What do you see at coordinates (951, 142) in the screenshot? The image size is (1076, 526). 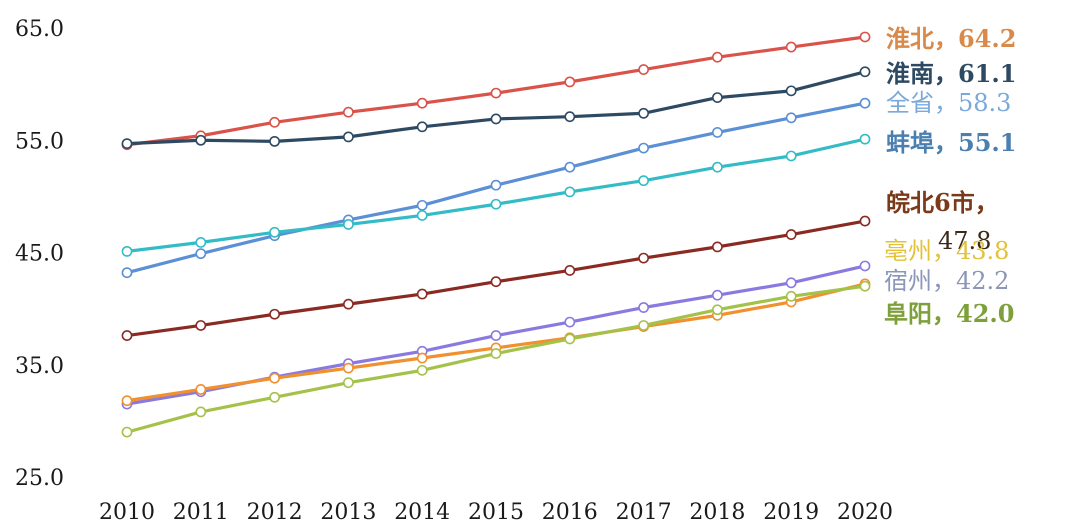 I see `end-label: 蚌埠，55.1` at bounding box center [951, 142].